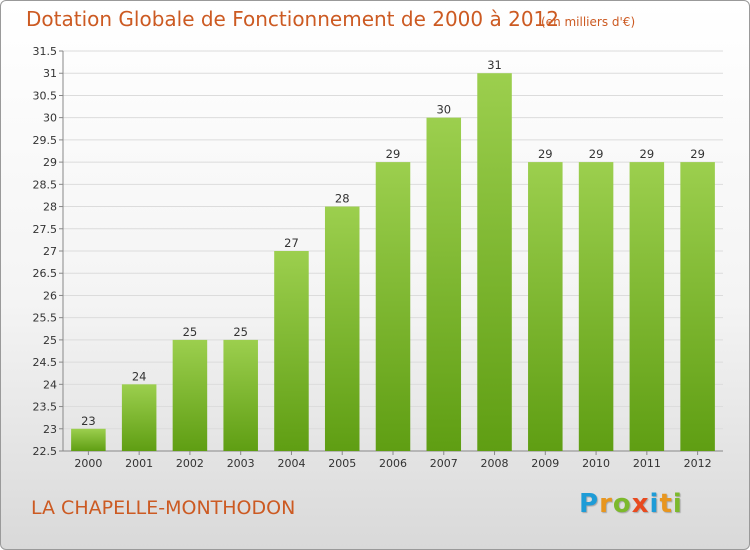  Describe the element at coordinates (50, 162) in the screenshot. I see `y-tick-label: 29` at that location.